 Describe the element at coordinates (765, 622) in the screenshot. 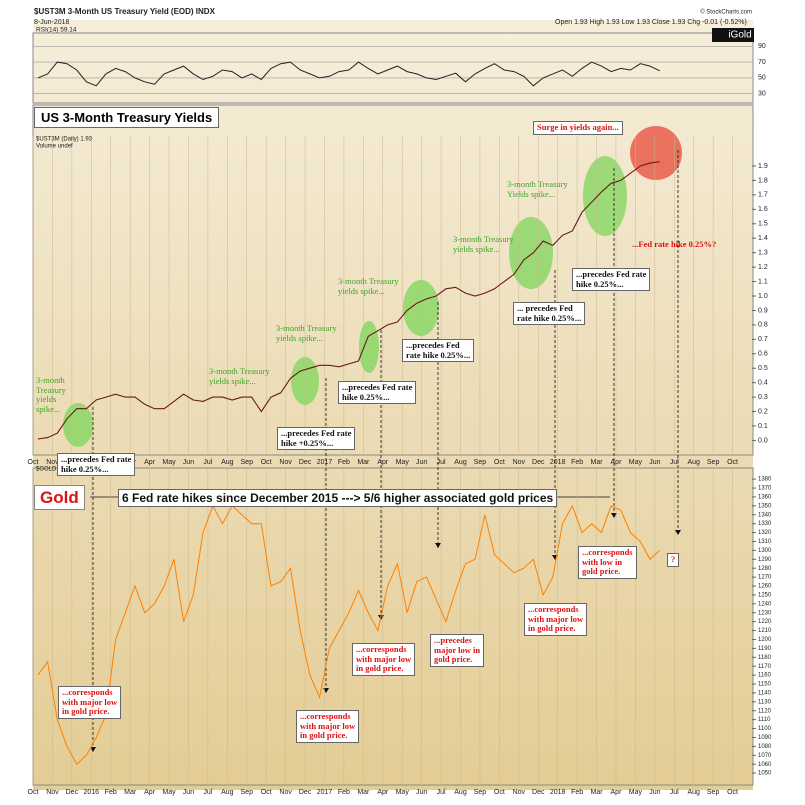

I see `y-tick-label: 1220` at that location.